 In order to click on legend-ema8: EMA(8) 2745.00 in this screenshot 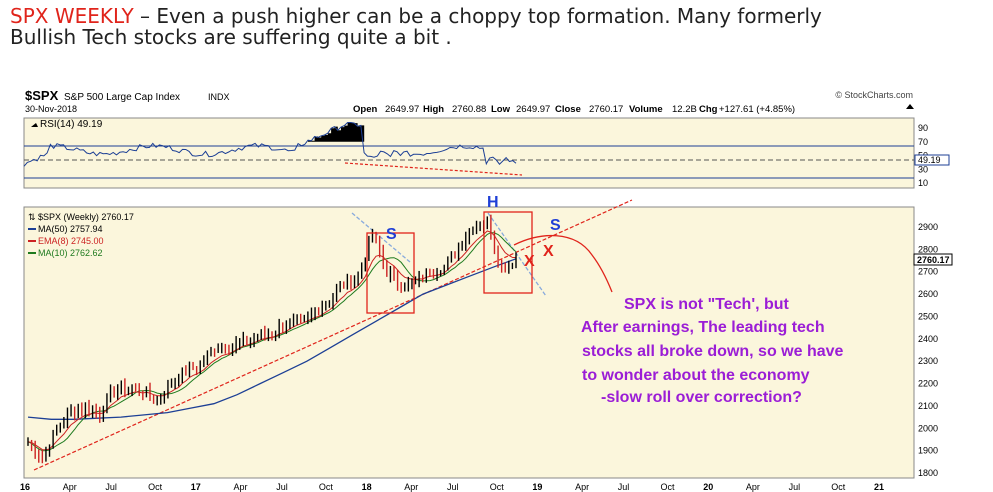, I will do `click(71, 241)`.